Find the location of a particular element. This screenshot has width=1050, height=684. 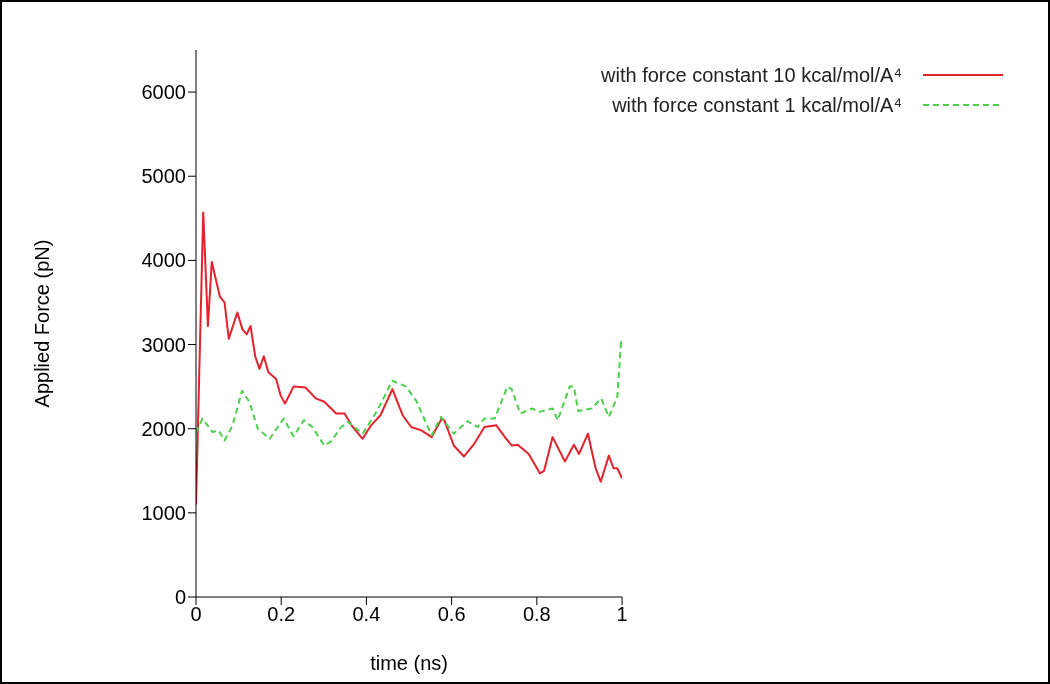

x-tick-label: 1 is located at coordinates (622, 614).